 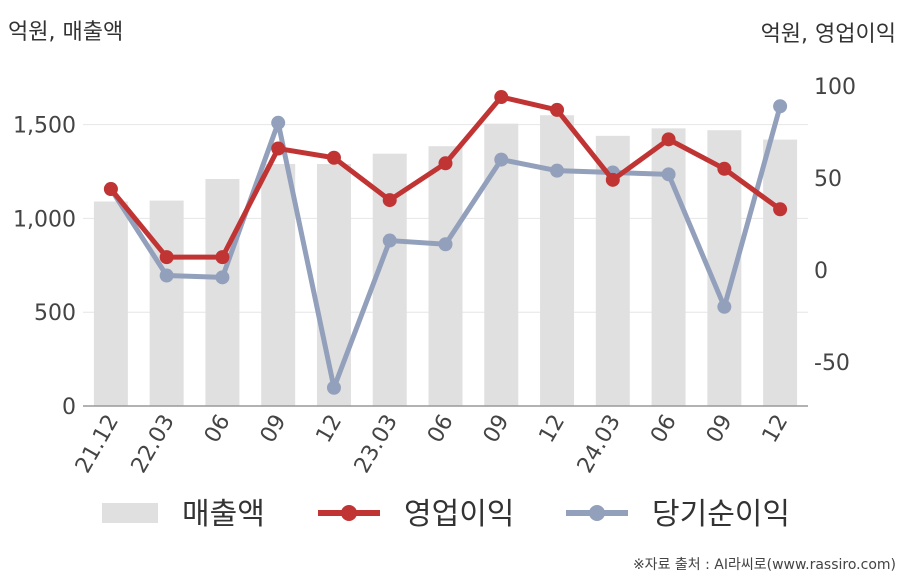 I want to click on x-tick-label: 24.03, so click(x=599, y=444).